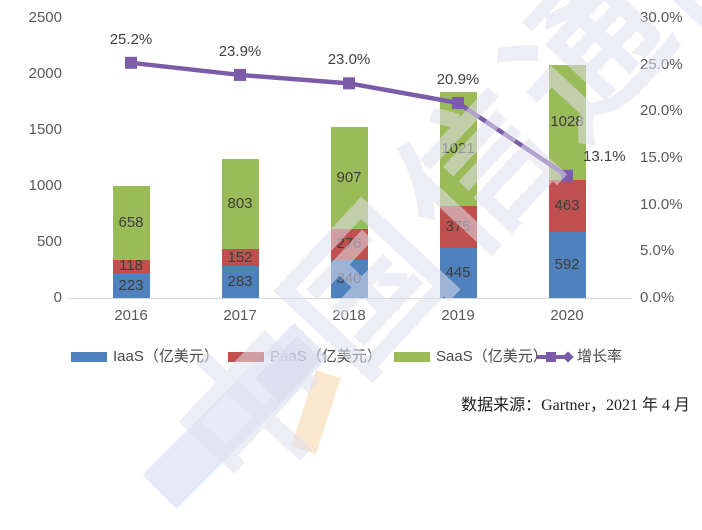 This screenshot has width=702, height=530. What do you see at coordinates (412, 357) in the screenshot?
I see `saas-swatch-icon` at bounding box center [412, 357].